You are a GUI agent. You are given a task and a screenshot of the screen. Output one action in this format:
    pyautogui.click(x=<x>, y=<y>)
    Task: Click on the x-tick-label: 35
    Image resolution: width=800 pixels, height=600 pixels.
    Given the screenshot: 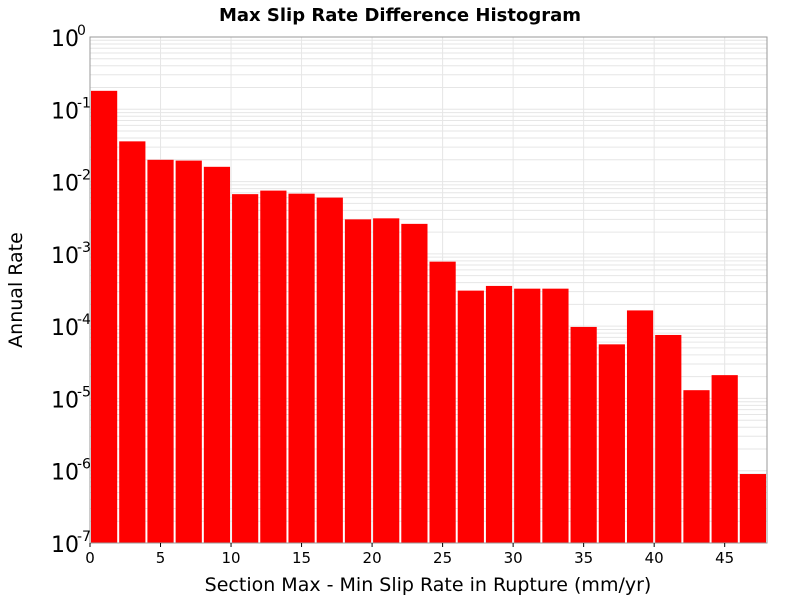 What is the action you would take?
    pyautogui.click(x=583, y=558)
    